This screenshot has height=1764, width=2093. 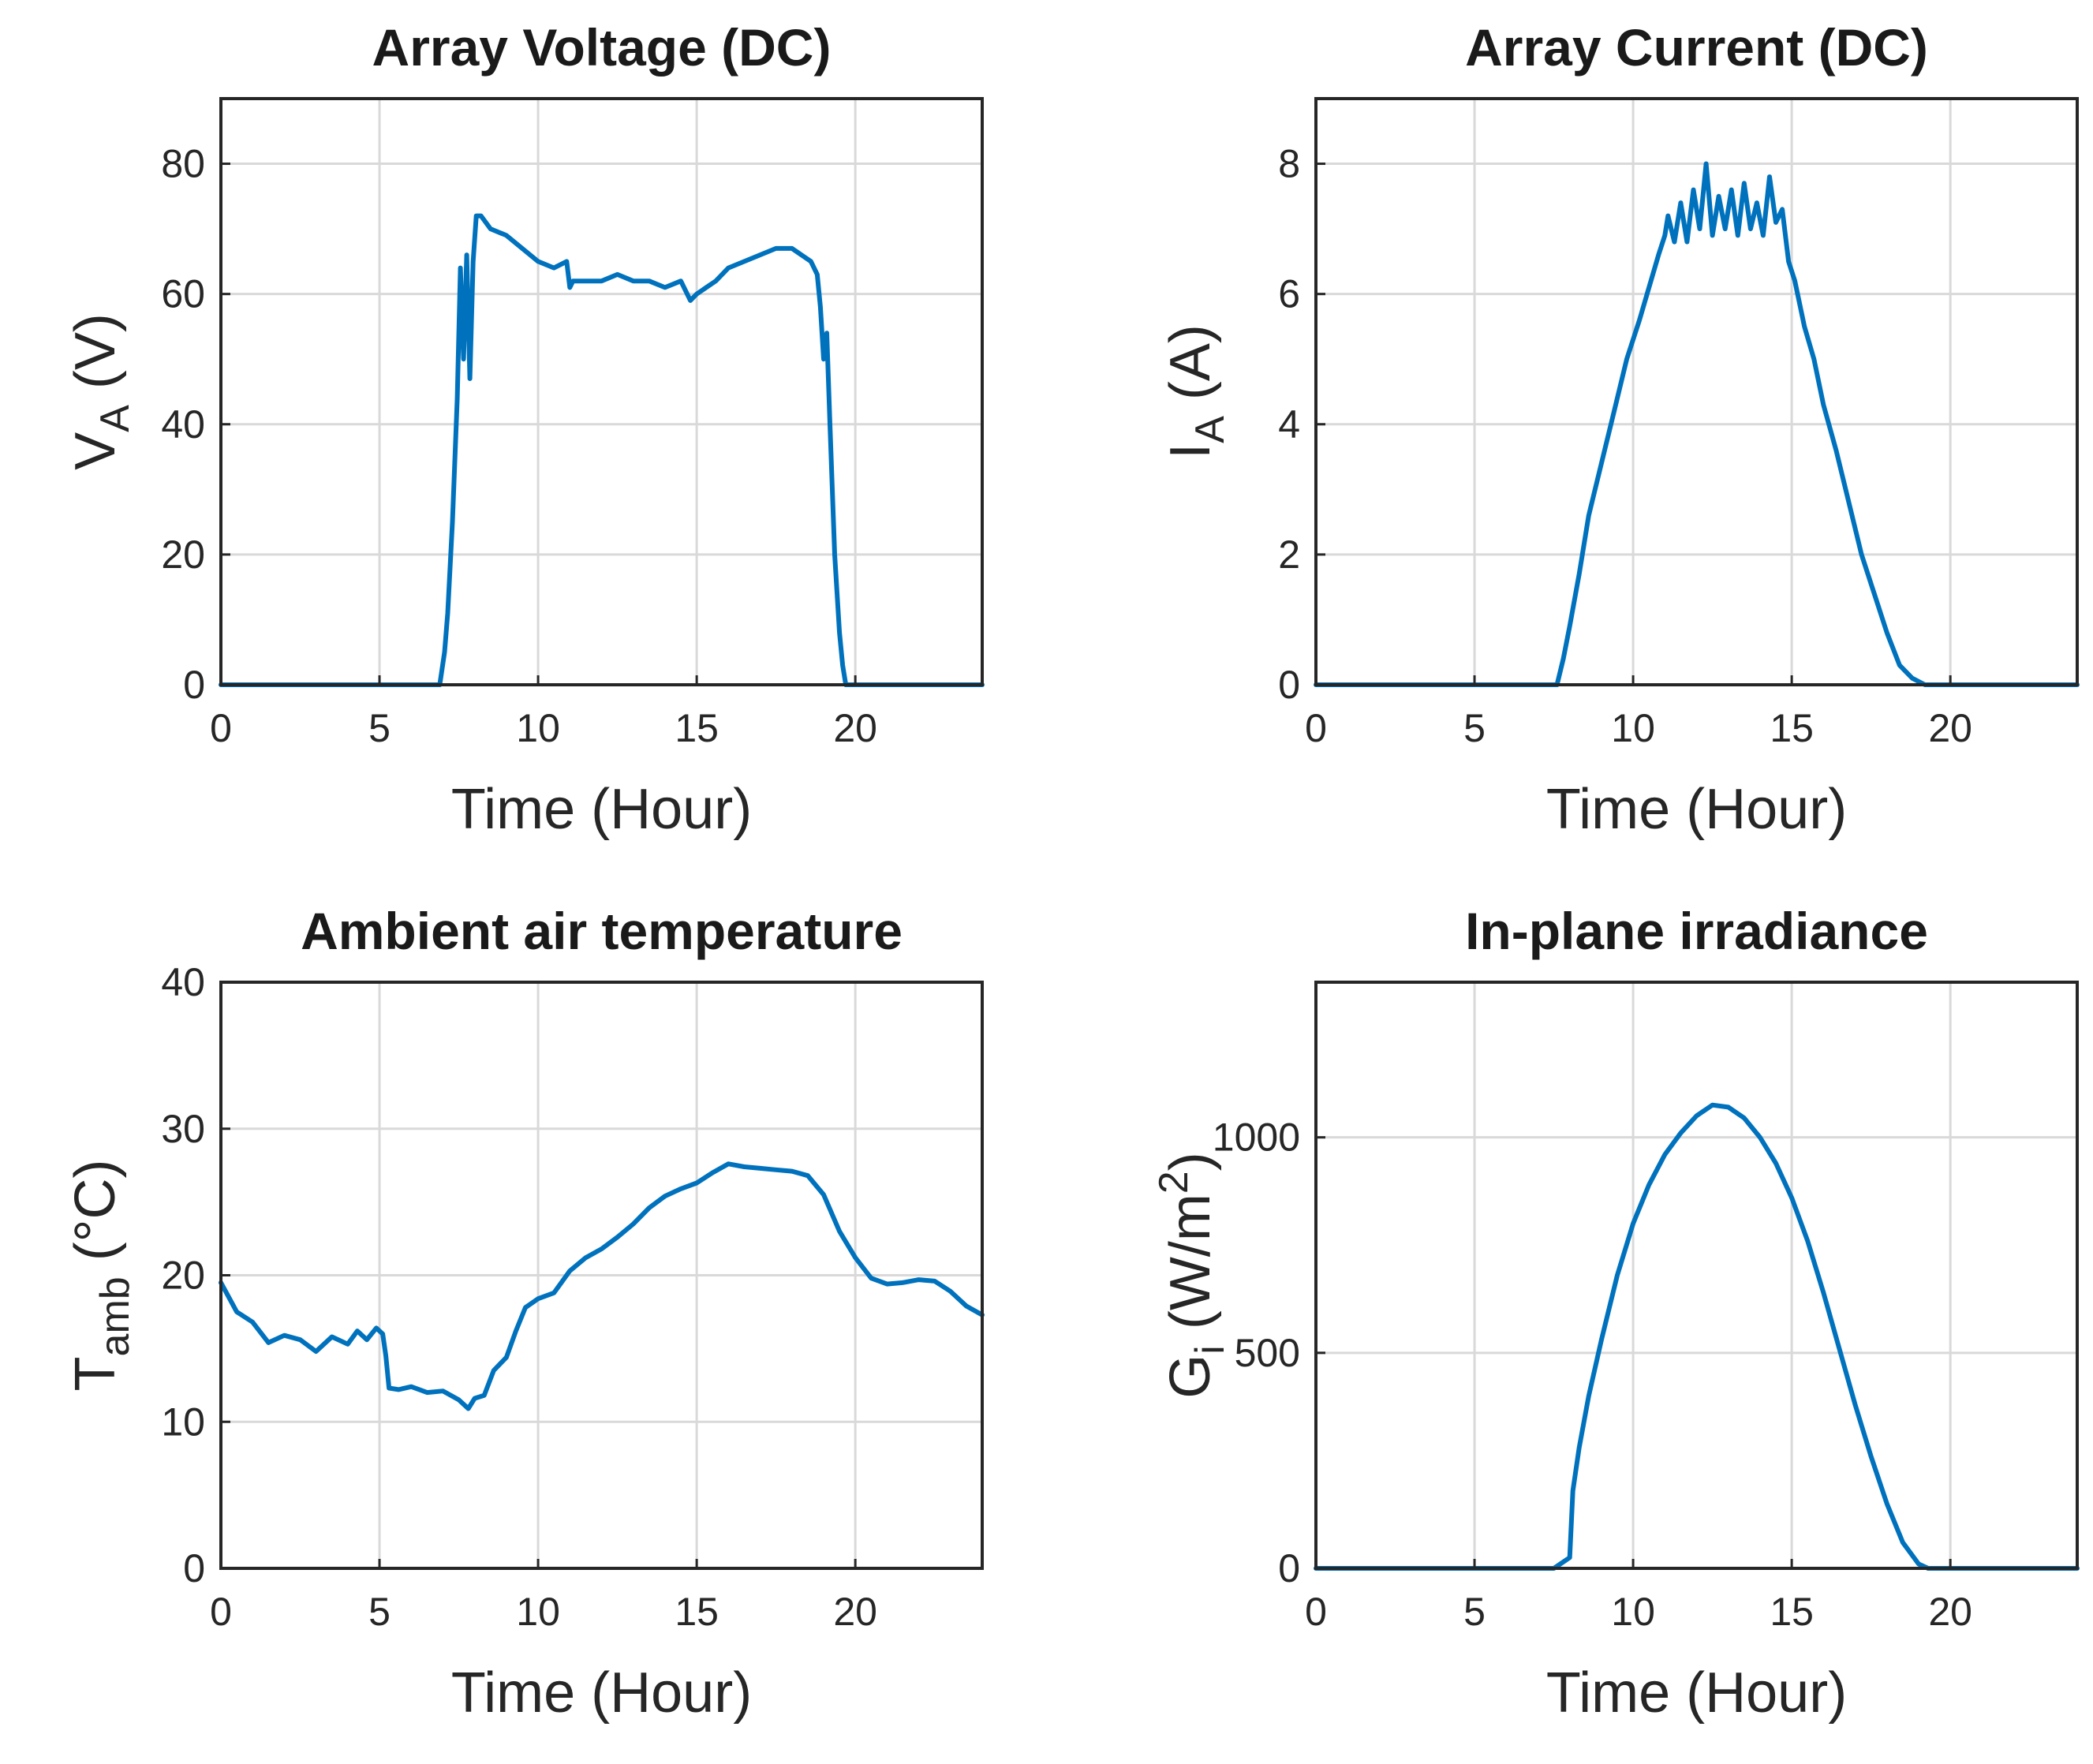 What do you see at coordinates (1289, 164) in the screenshot?
I see `y-tick-label: 8` at bounding box center [1289, 164].